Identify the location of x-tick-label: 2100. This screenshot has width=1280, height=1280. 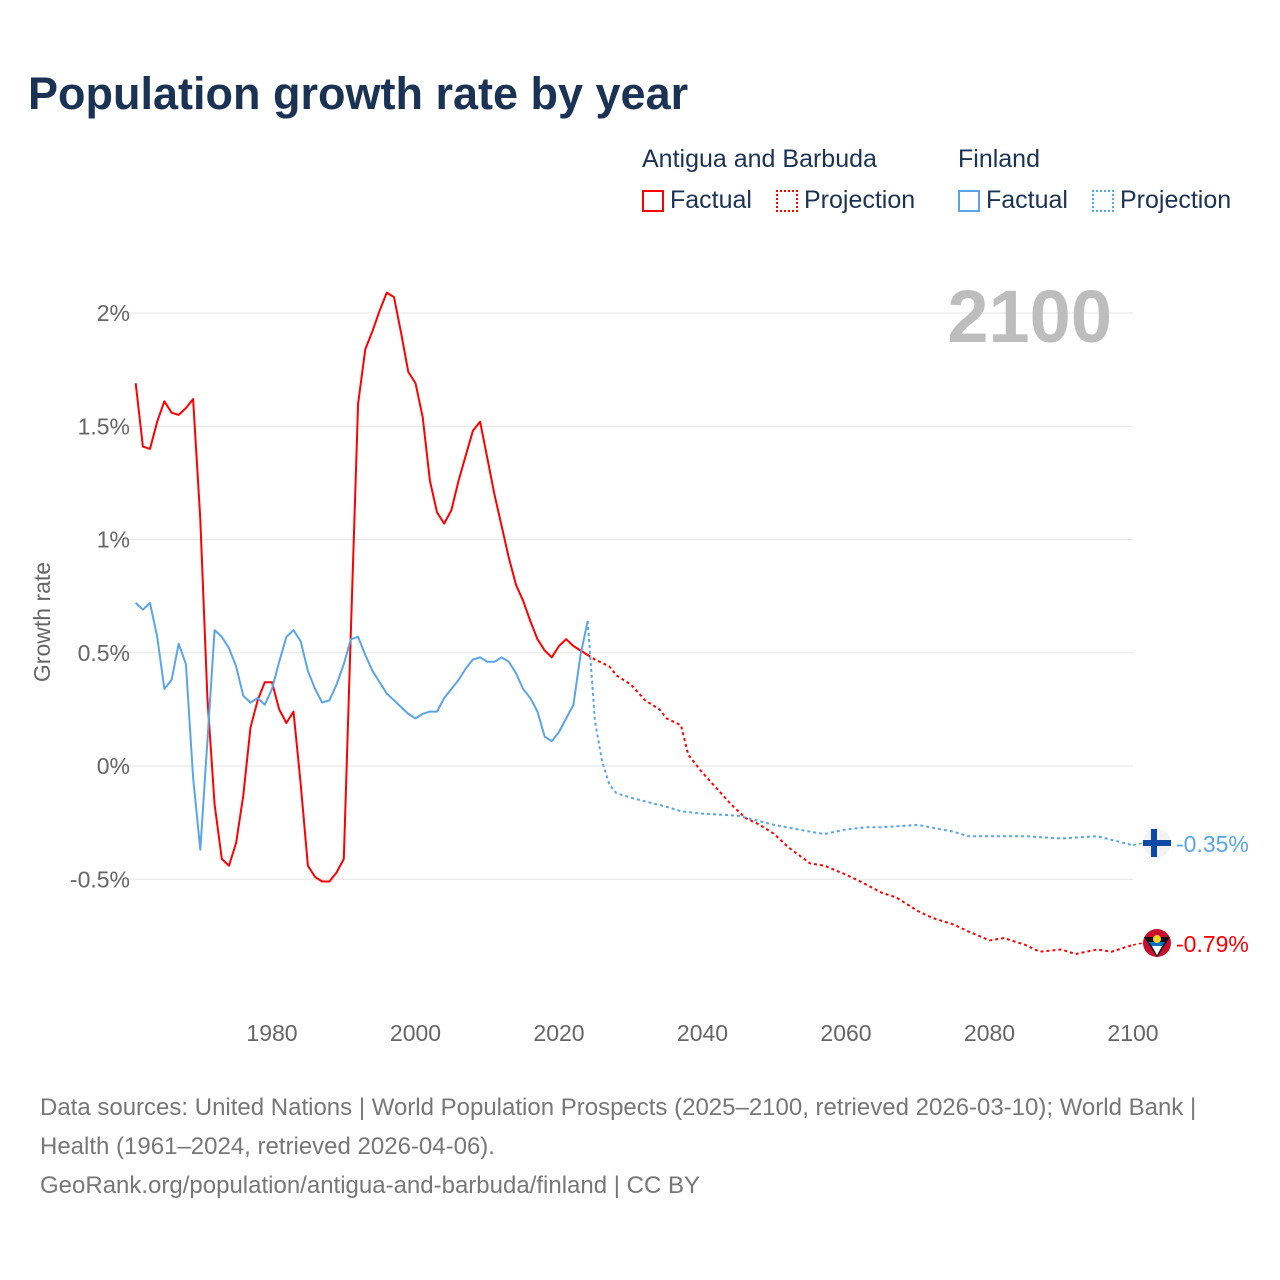
(1132, 1033).